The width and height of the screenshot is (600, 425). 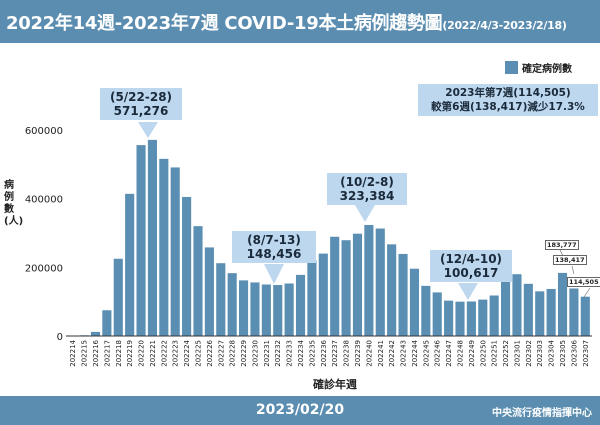 What do you see at coordinates (367, 196) in the screenshot?
I see `callout-value: 323,384` at bounding box center [367, 196].